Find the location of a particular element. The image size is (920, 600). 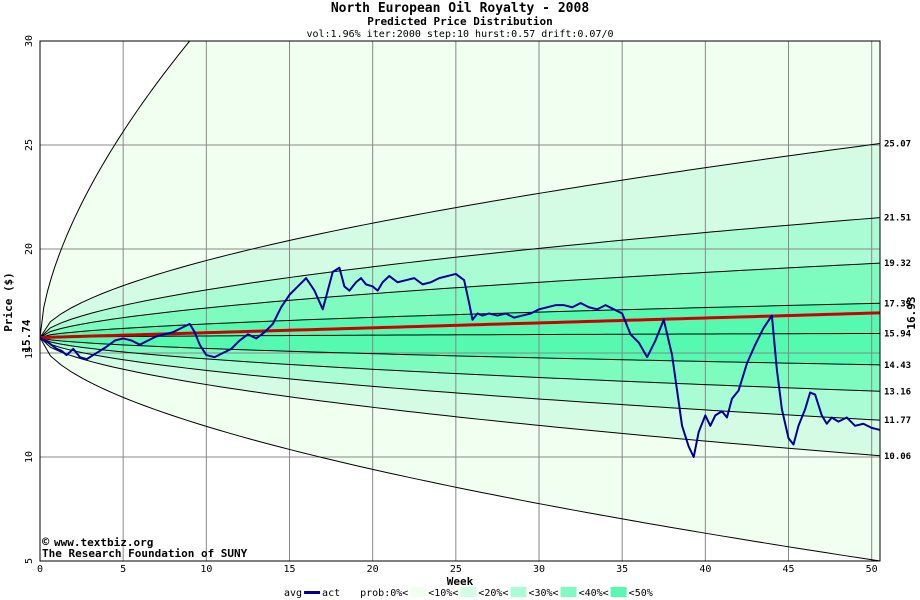

percentile-label: 10.06 is located at coordinates (897, 457).